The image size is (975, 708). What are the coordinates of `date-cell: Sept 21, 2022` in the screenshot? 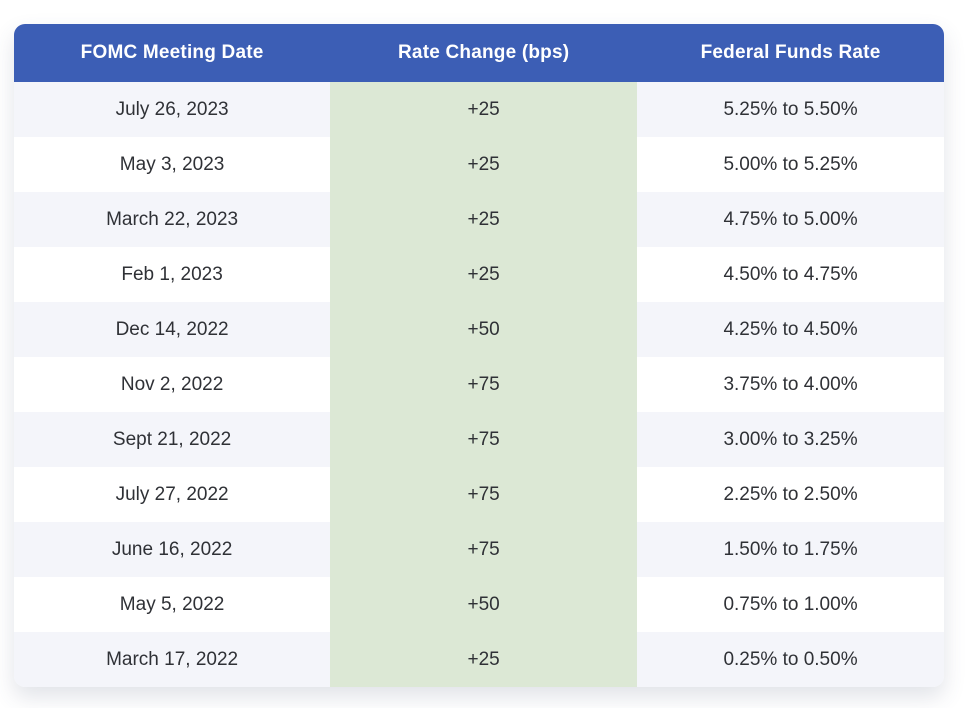 It's located at (172, 439).